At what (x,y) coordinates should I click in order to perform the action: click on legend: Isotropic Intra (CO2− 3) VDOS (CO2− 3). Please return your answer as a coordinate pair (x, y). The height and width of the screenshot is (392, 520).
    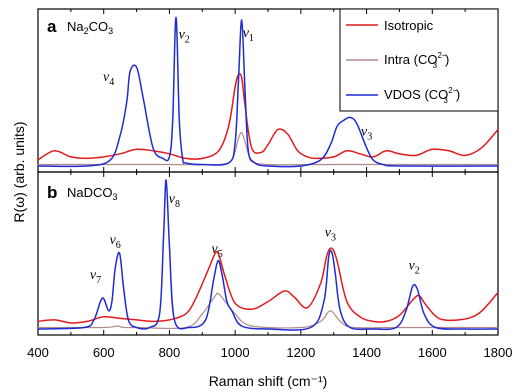
    Looking at the image, I should click on (419, 60).